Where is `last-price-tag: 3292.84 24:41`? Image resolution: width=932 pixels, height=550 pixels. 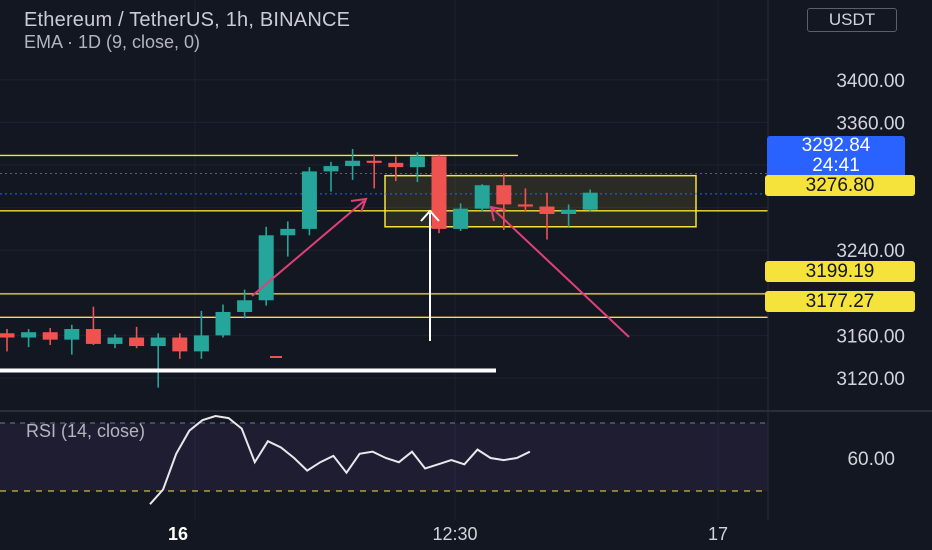
last-price-tag: 3292.84 24:41 is located at coordinates (836, 157).